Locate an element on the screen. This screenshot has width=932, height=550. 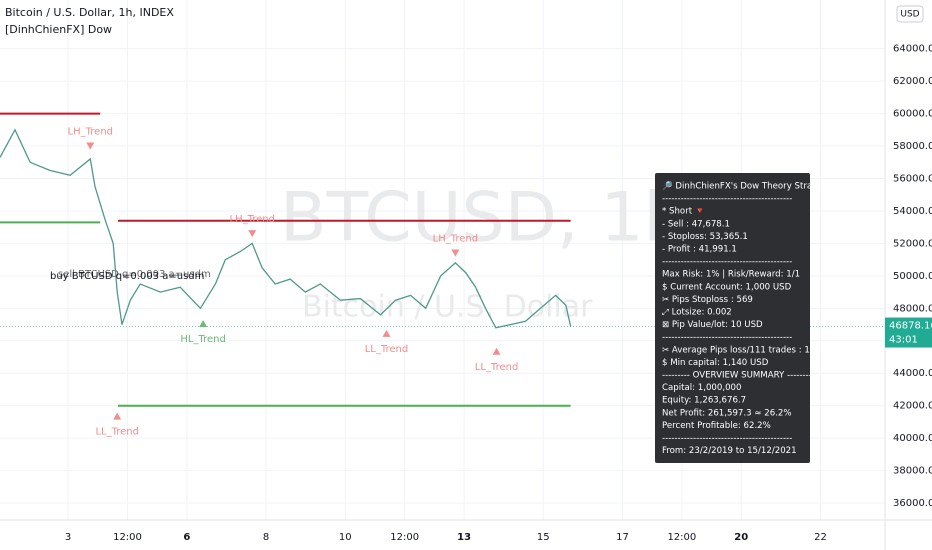
x-tick-label: 20 is located at coordinates (741, 537).